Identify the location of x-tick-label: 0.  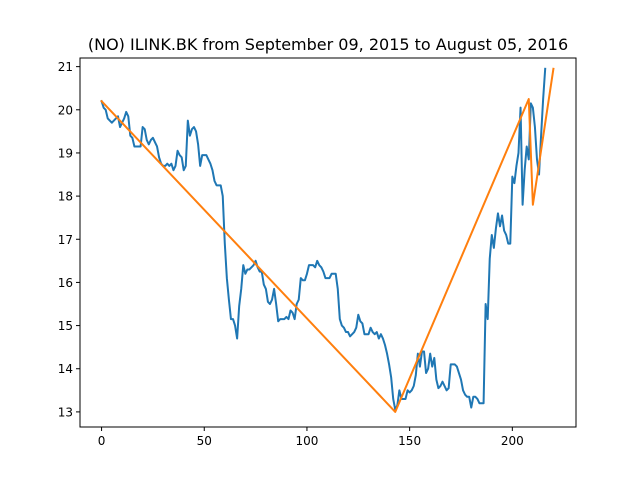
(102, 441).